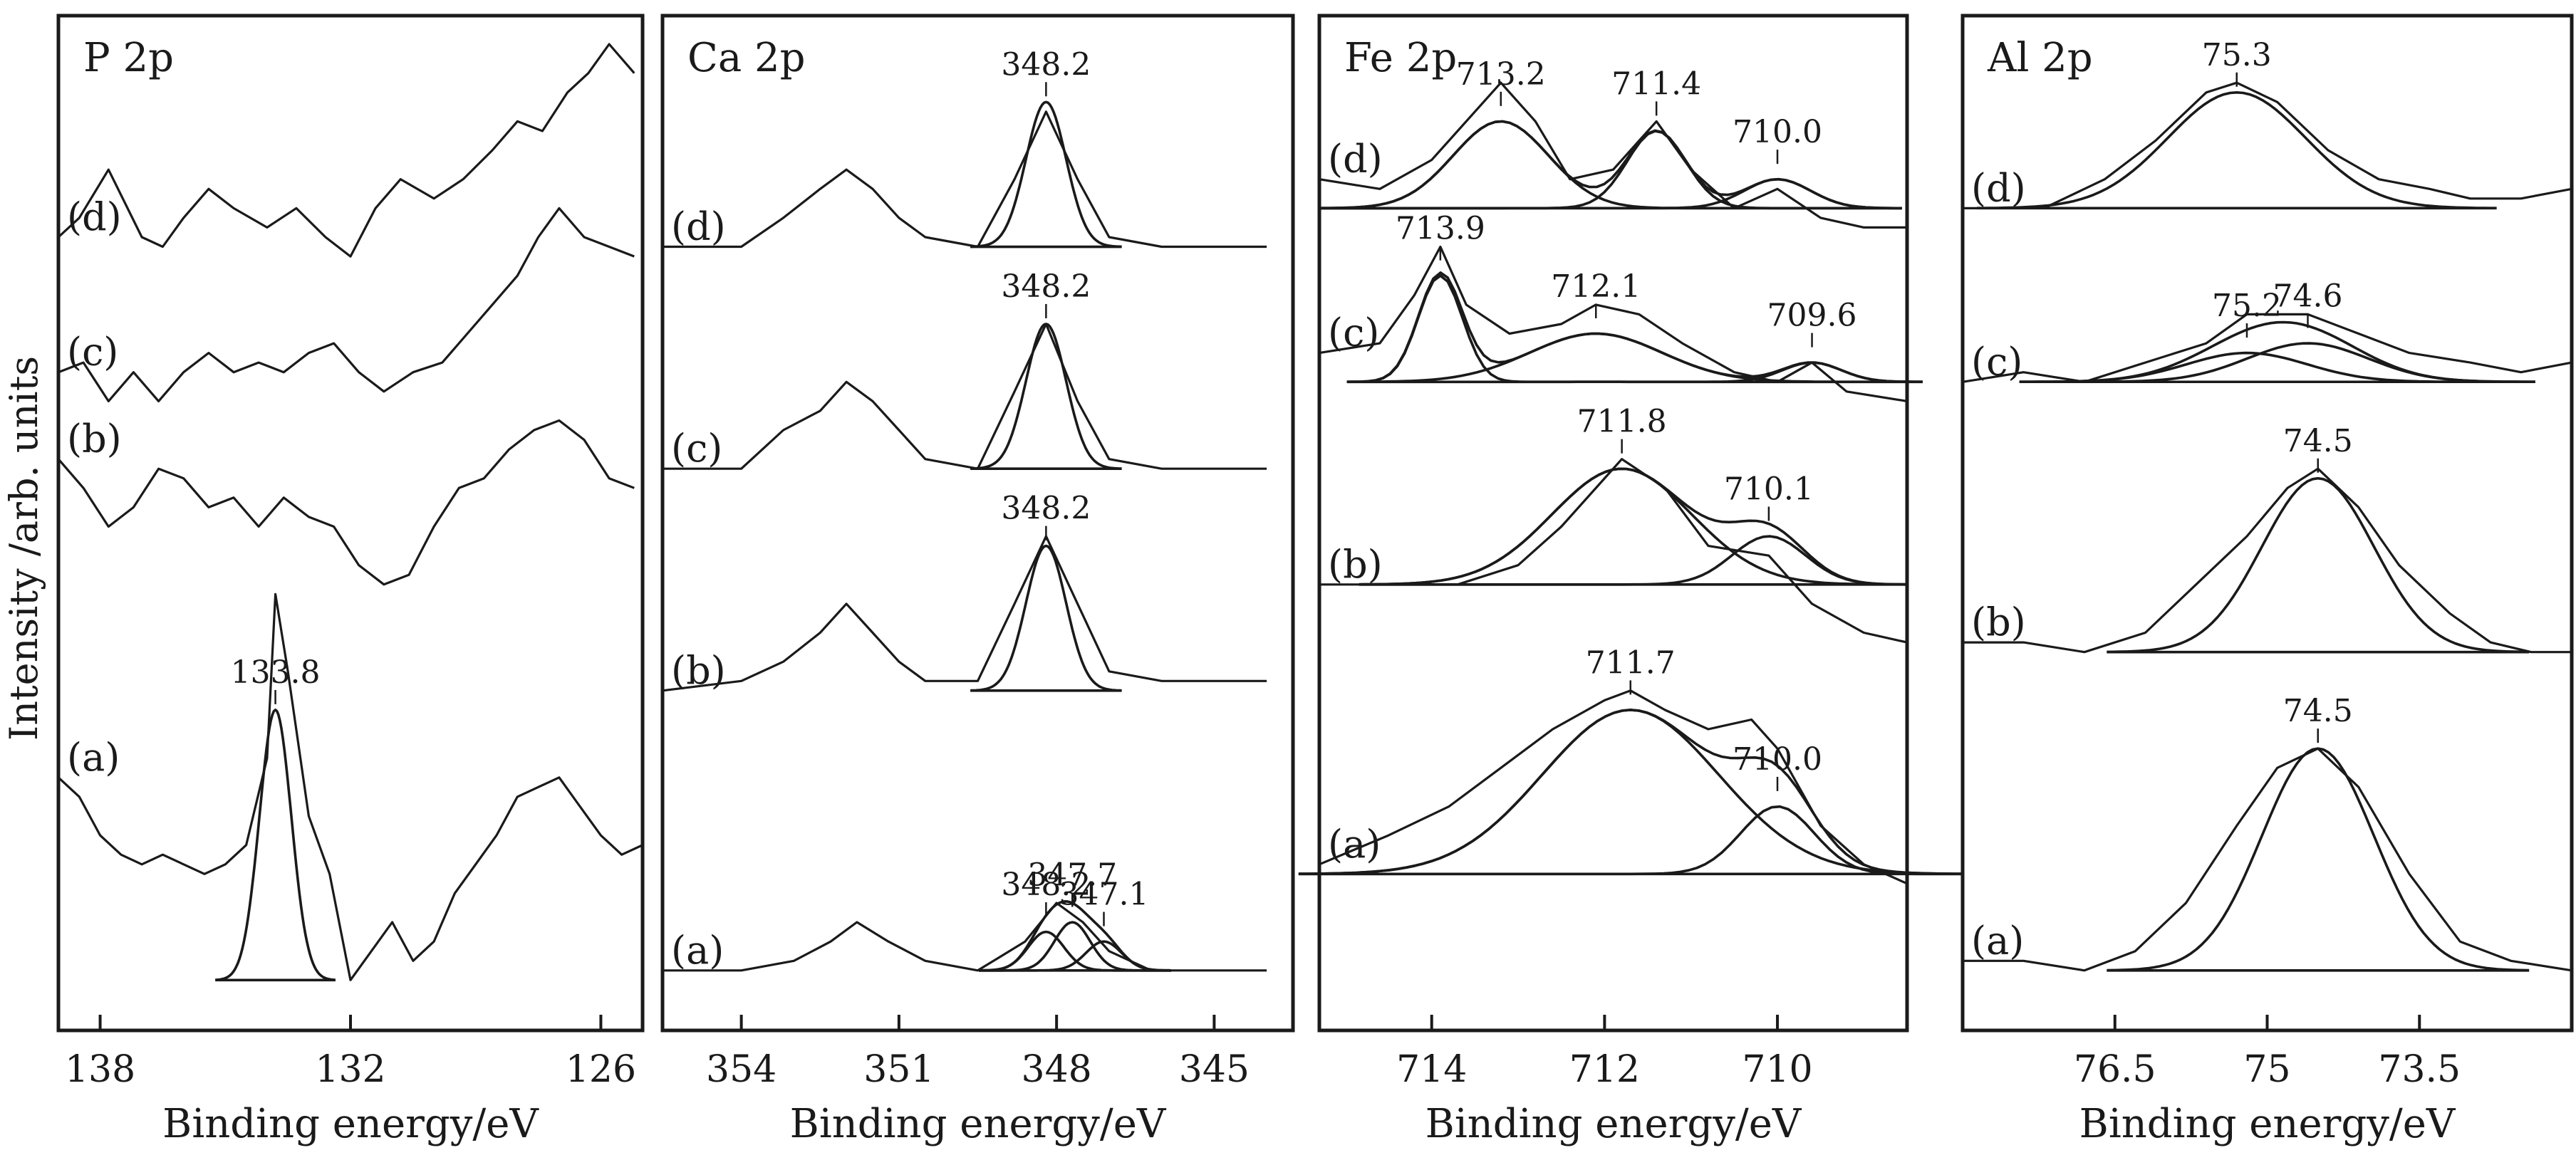 This screenshot has width=2576, height=1165. Describe the element at coordinates (1046, 396) in the screenshot. I see `ca-2p-spectrum-c-envelope-fit` at that location.